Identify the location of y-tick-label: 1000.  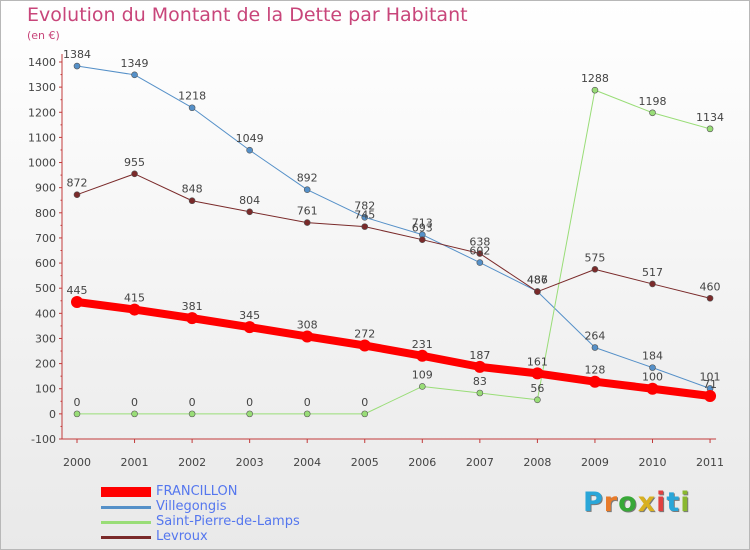
(42, 163).